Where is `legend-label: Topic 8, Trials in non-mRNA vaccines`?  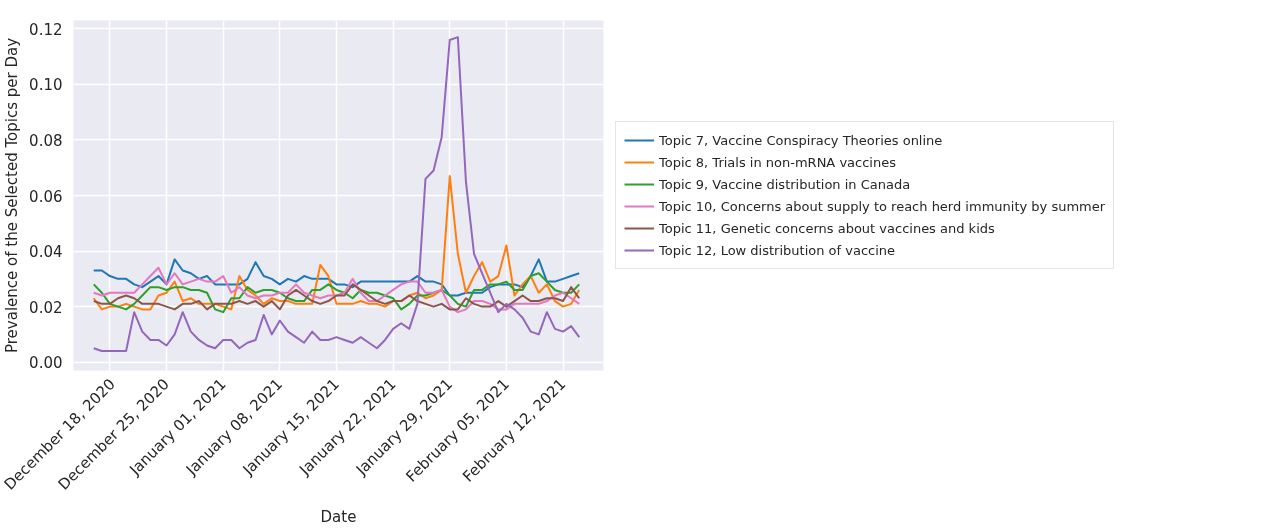 legend-label: Topic 8, Trials in non-mRNA vaccines is located at coordinates (777, 162).